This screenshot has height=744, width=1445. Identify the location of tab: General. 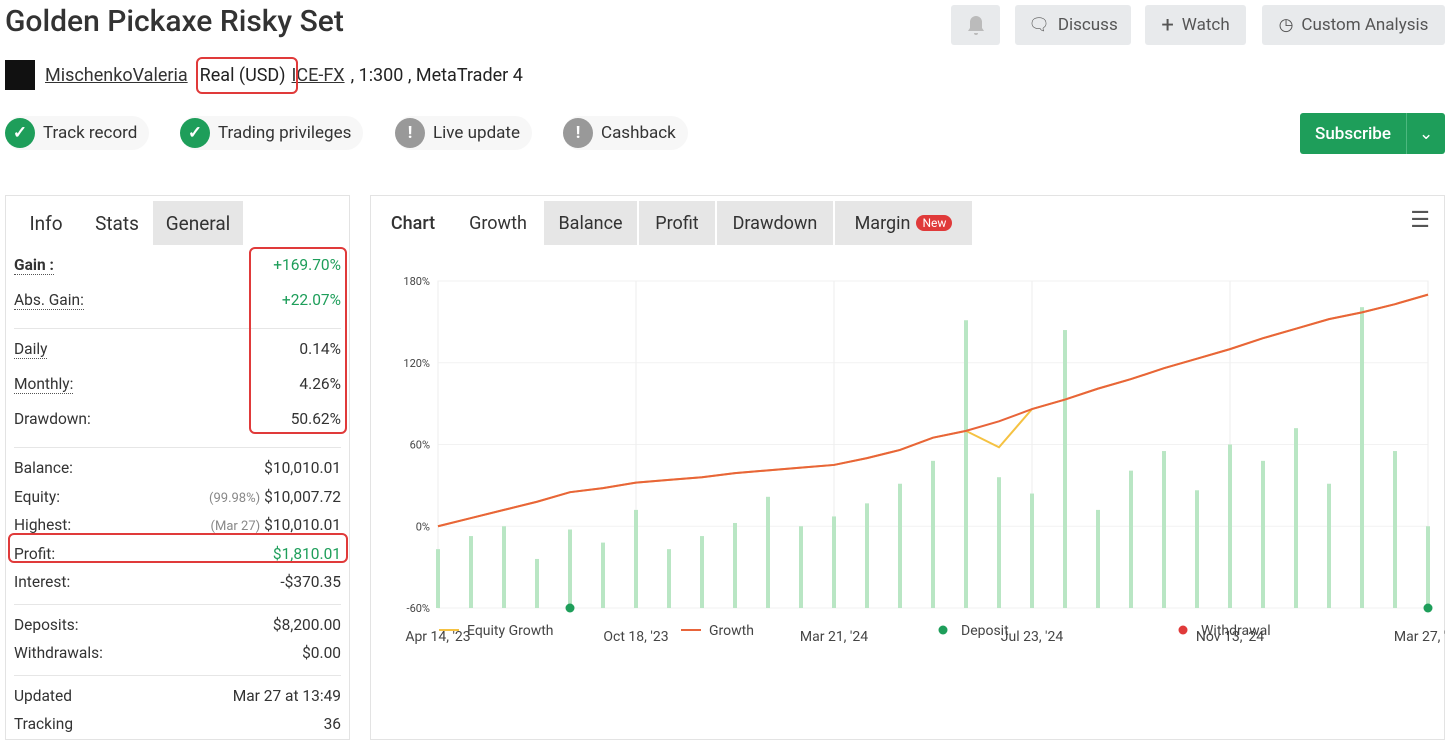
(198, 223).